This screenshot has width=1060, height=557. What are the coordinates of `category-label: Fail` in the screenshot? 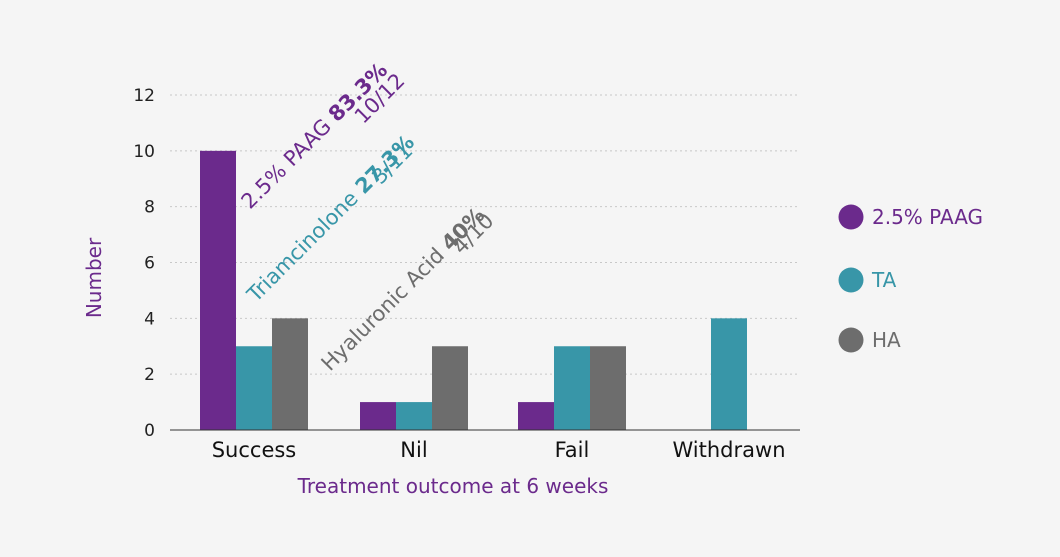 It's located at (572, 450).